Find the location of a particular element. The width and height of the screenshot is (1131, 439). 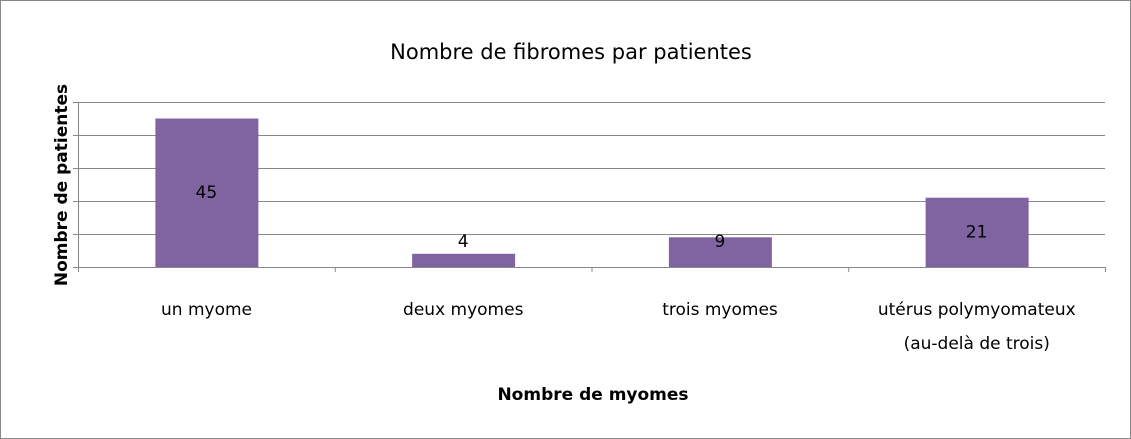

chart-title: Nombre de fibromes par patientes is located at coordinates (571, 52).